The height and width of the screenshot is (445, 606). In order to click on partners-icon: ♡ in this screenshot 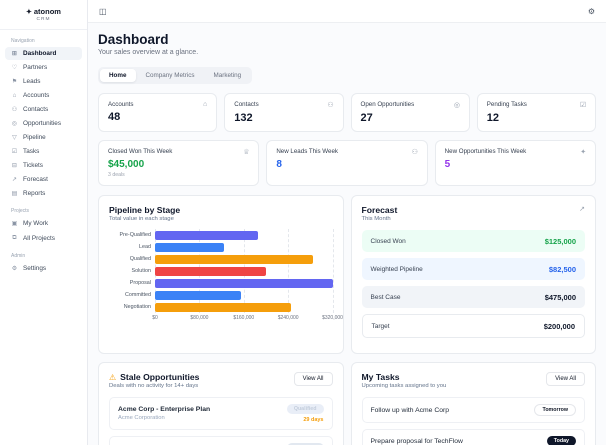, I will do `click(14, 67)`.